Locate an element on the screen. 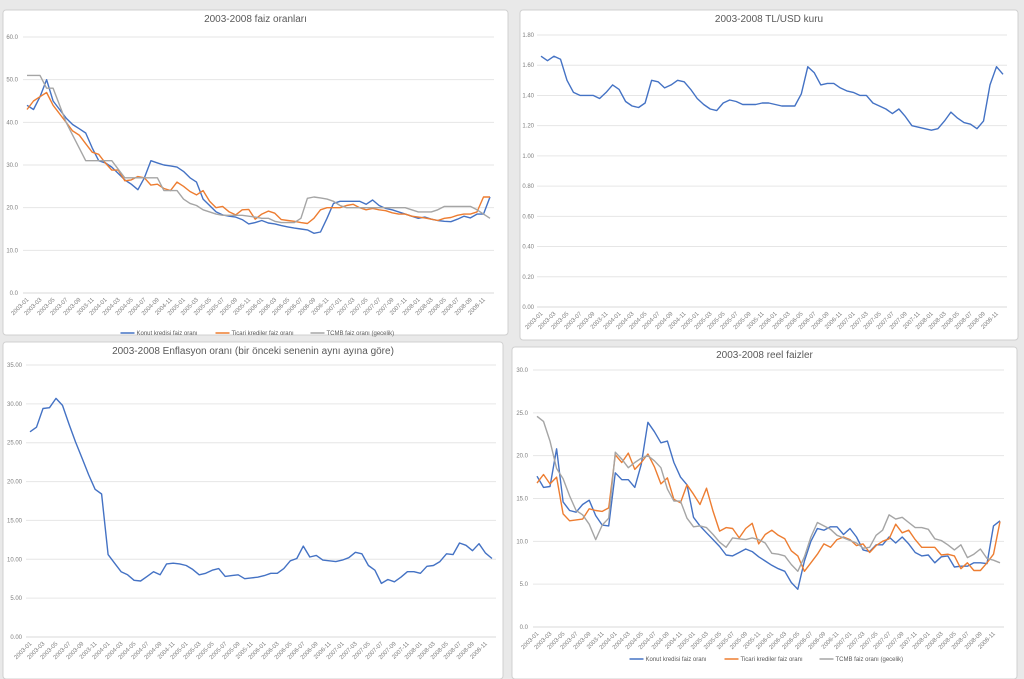  y-tick-label: 1.20 is located at coordinates (528, 127).